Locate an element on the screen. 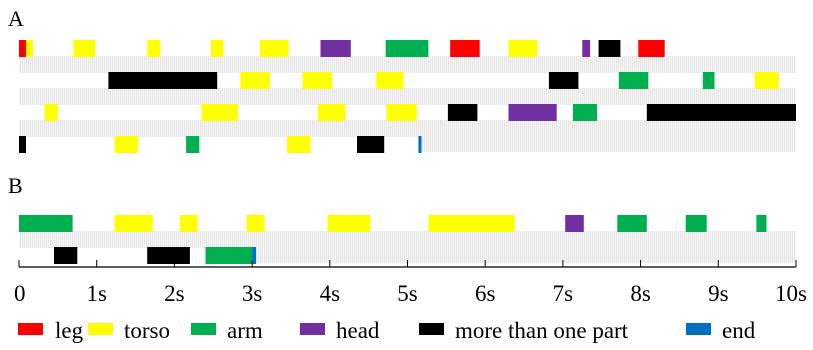 The height and width of the screenshot is (350, 813). legend-item-arm: arm is located at coordinates (227, 330).